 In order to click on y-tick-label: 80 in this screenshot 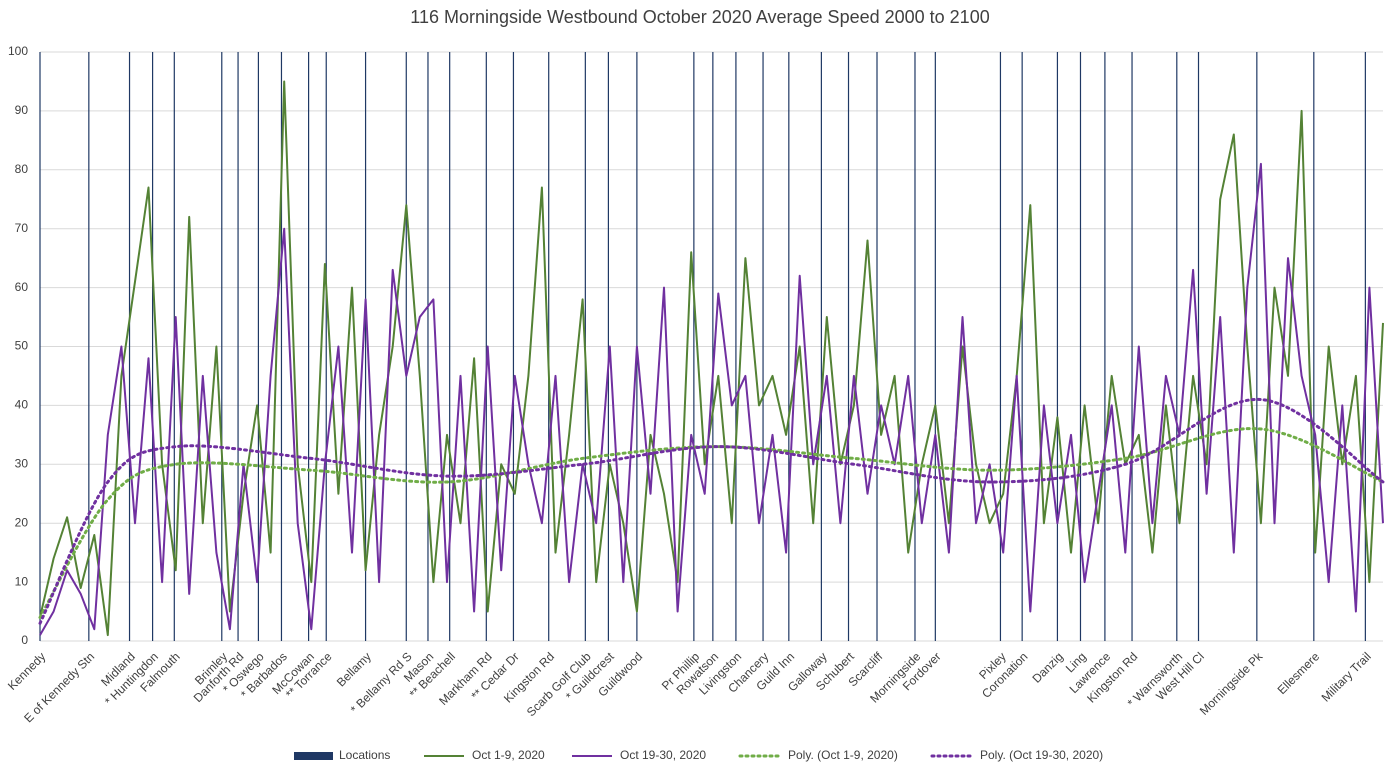, I will do `click(22, 169)`.